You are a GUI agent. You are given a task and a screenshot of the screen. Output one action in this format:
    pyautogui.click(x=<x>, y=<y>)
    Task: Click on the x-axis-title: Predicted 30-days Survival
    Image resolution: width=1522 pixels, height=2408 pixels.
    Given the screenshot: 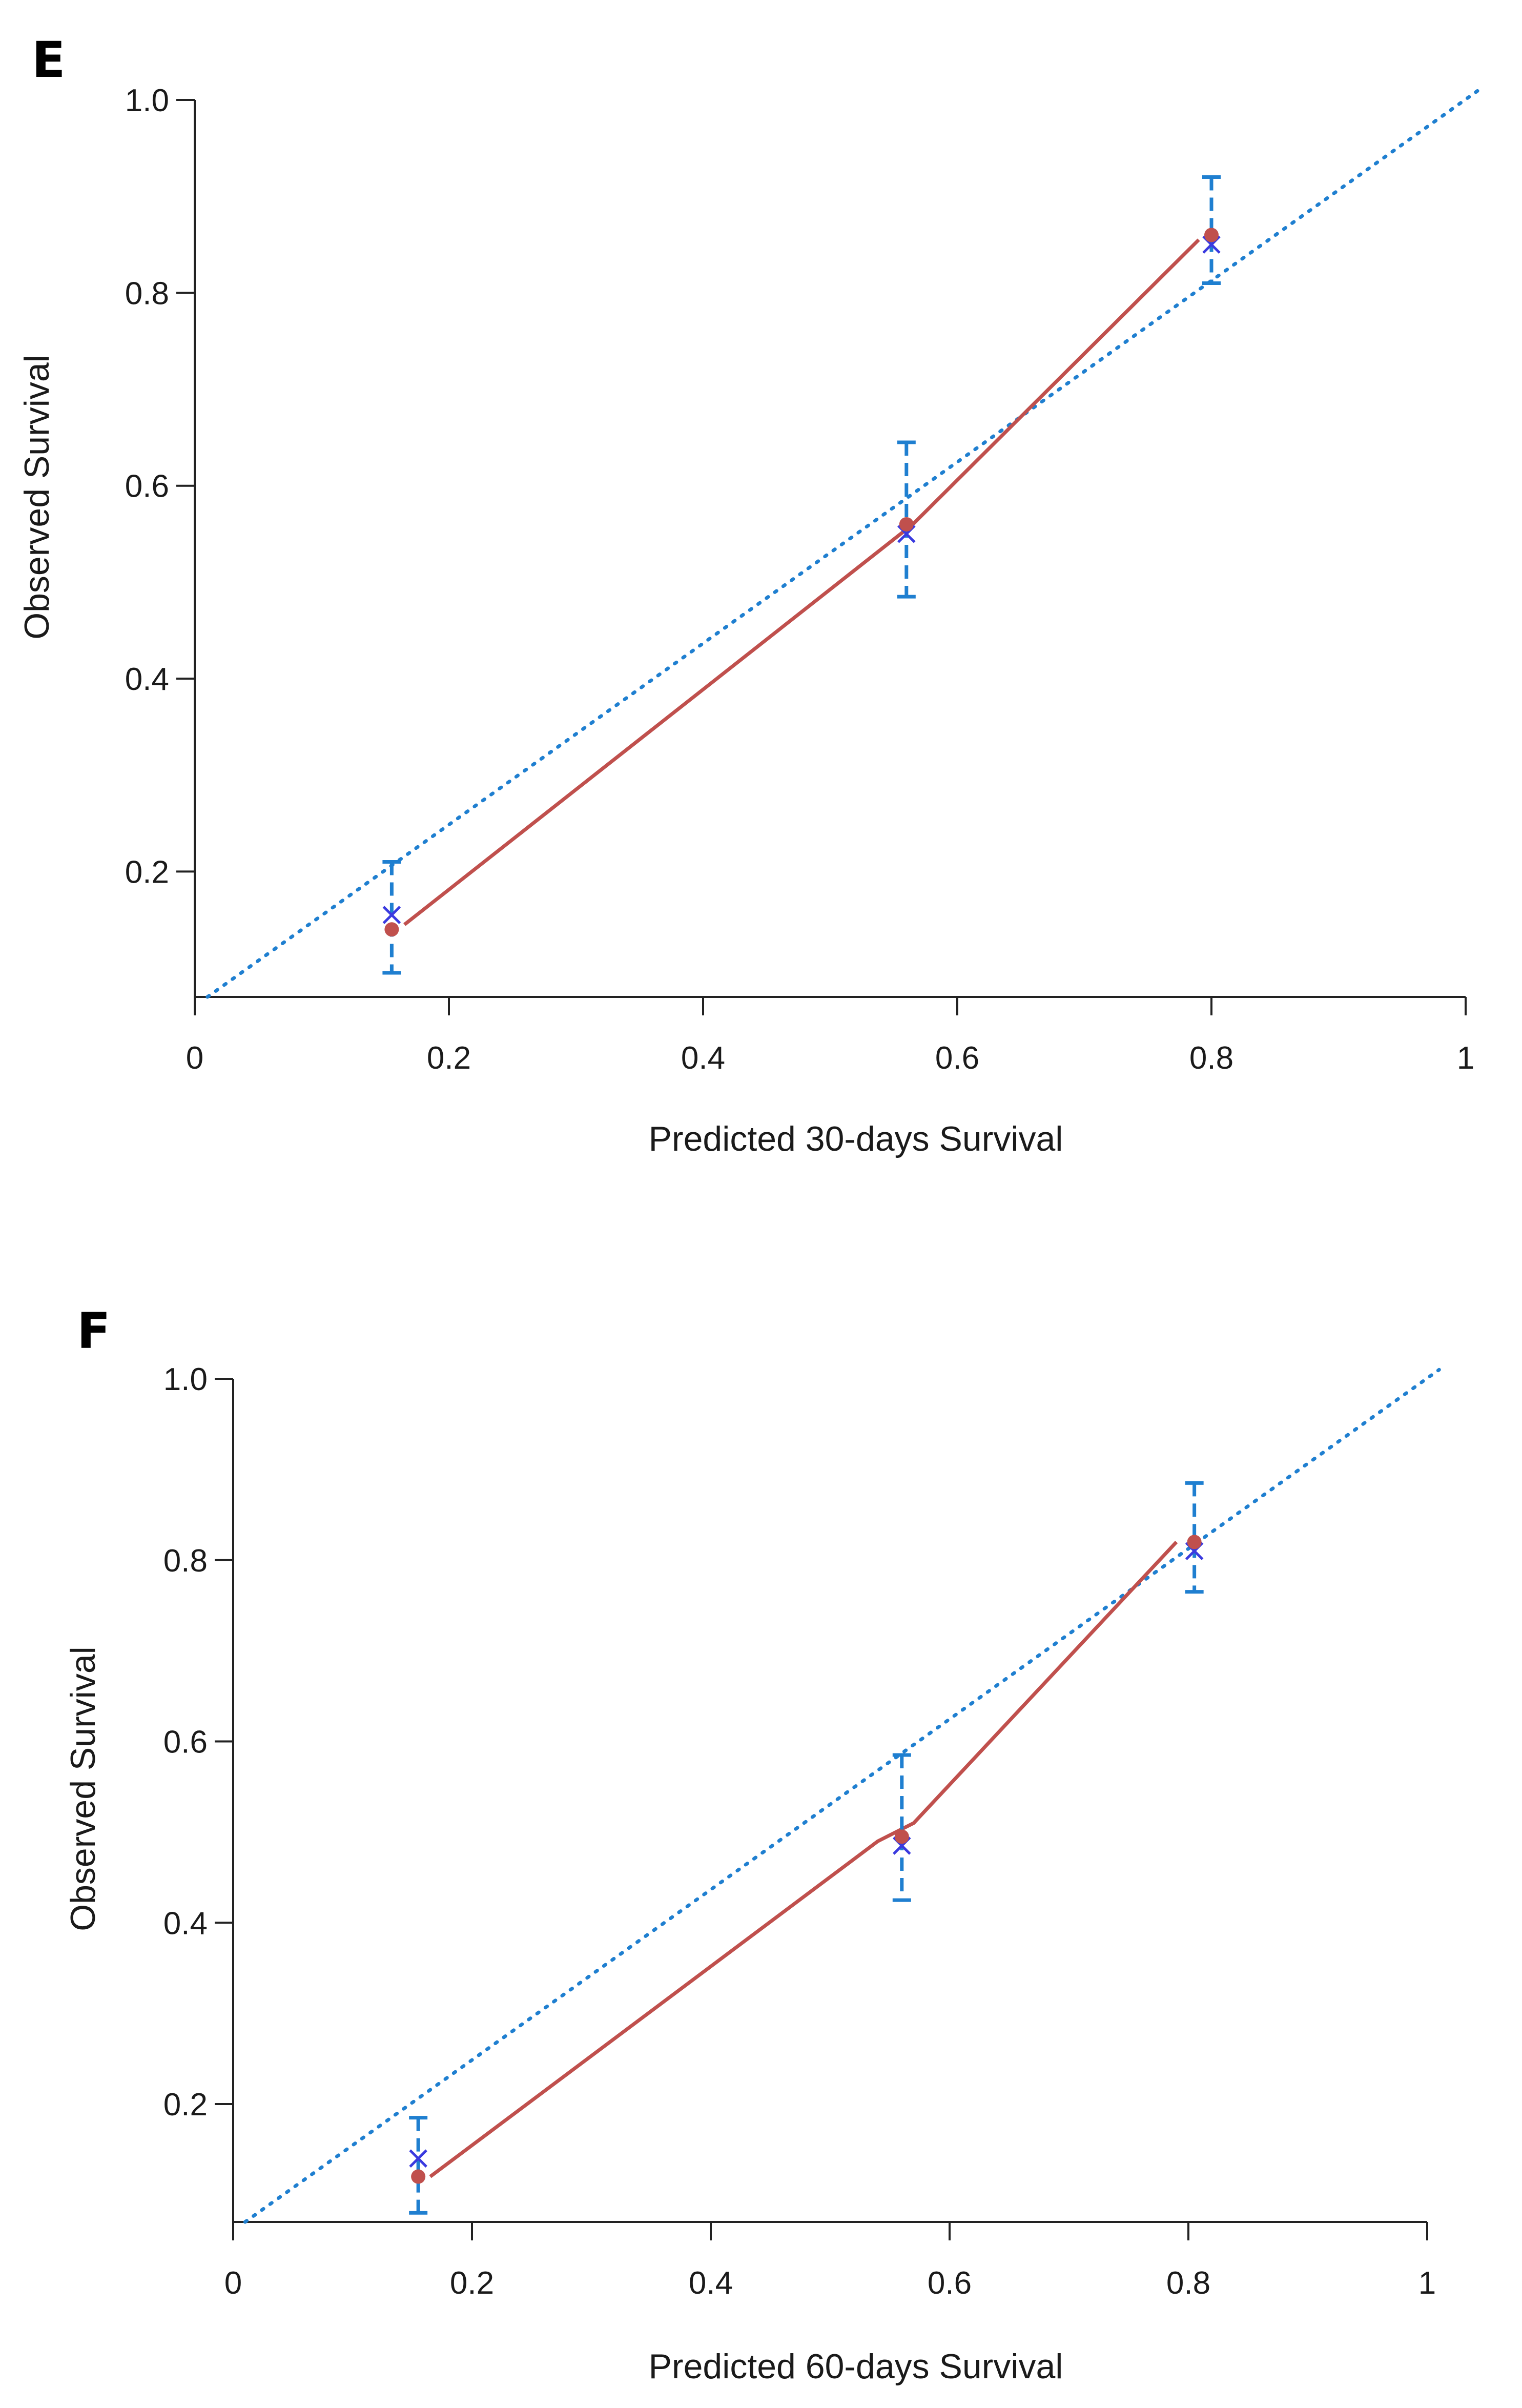 What is the action you would take?
    pyautogui.click(x=856, y=1138)
    